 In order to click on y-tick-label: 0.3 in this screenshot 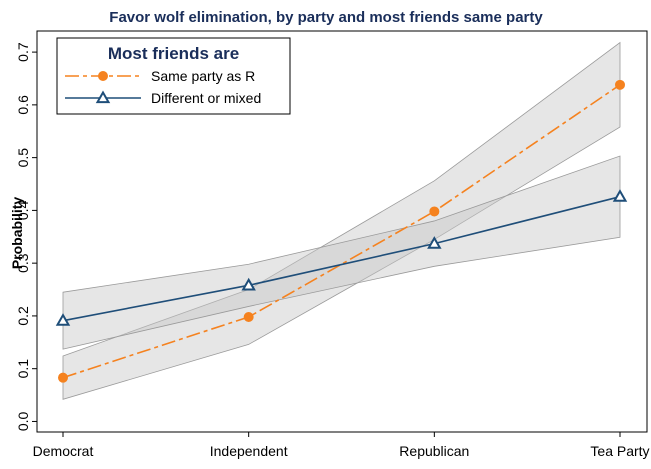, I will do `click(23, 263)`.